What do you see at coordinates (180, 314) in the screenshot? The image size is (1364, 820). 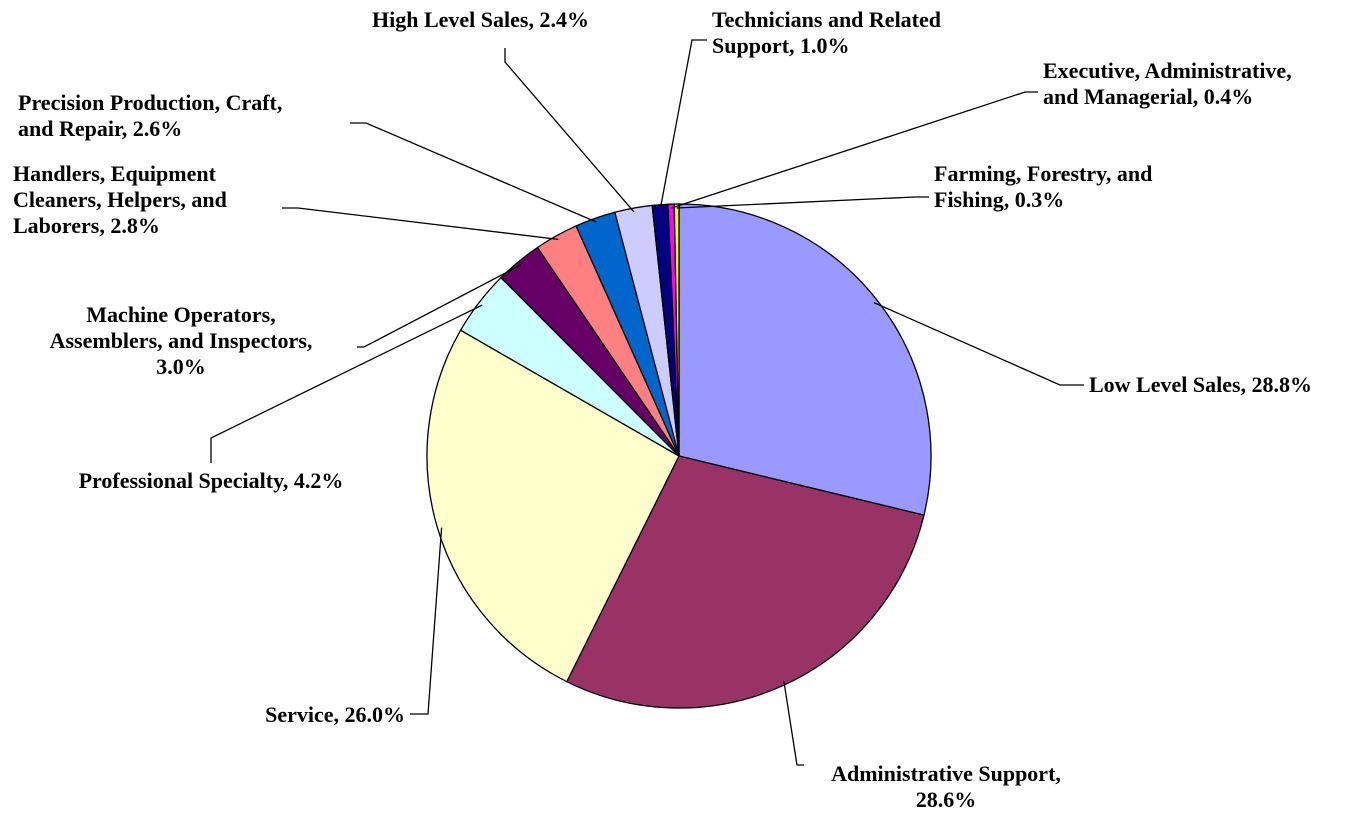 I see `slice-label-line: Machine Operators,` at bounding box center [180, 314].